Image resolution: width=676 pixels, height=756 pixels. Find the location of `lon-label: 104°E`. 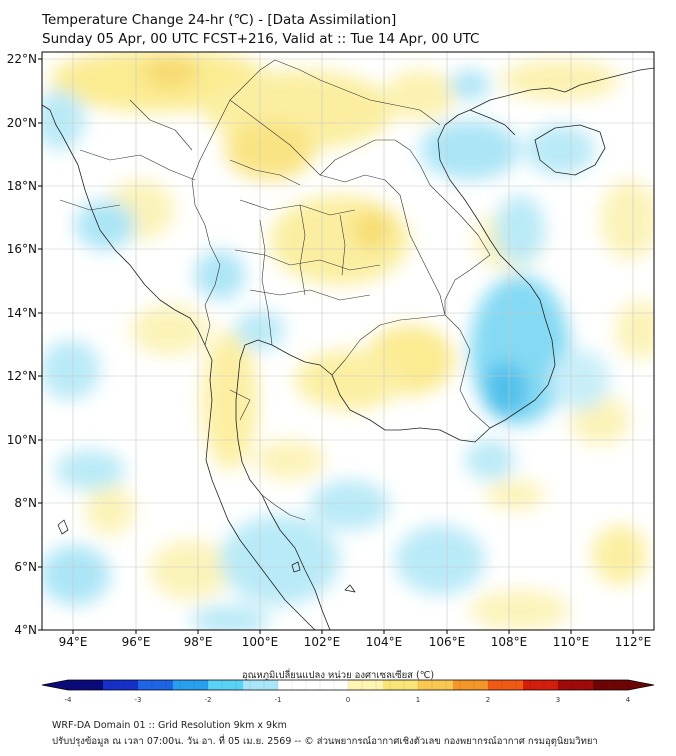

lon-label: 104°E is located at coordinates (384, 642).